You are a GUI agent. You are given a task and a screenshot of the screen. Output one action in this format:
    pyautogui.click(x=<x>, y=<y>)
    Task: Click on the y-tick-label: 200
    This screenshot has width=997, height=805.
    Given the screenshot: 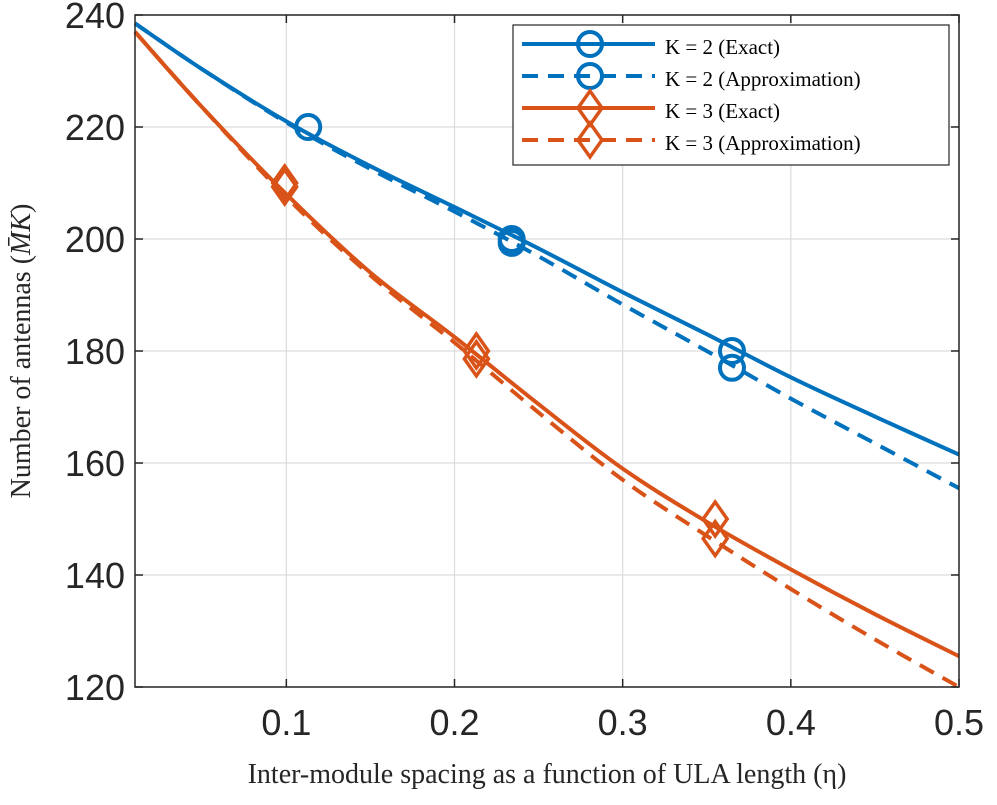 What is the action you would take?
    pyautogui.click(x=95, y=239)
    